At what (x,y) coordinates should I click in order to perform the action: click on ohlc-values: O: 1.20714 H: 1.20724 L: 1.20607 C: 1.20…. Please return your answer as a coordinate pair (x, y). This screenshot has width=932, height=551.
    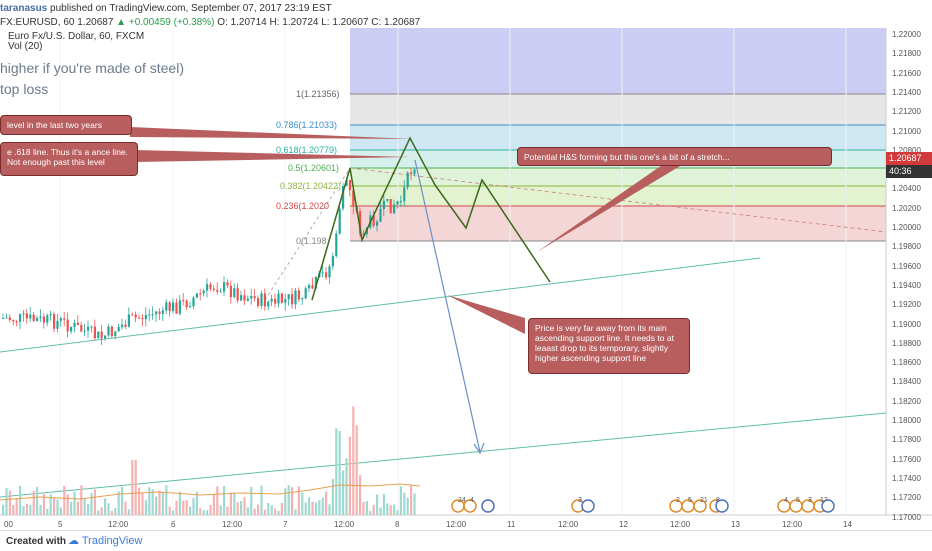
    Looking at the image, I should click on (319, 22).